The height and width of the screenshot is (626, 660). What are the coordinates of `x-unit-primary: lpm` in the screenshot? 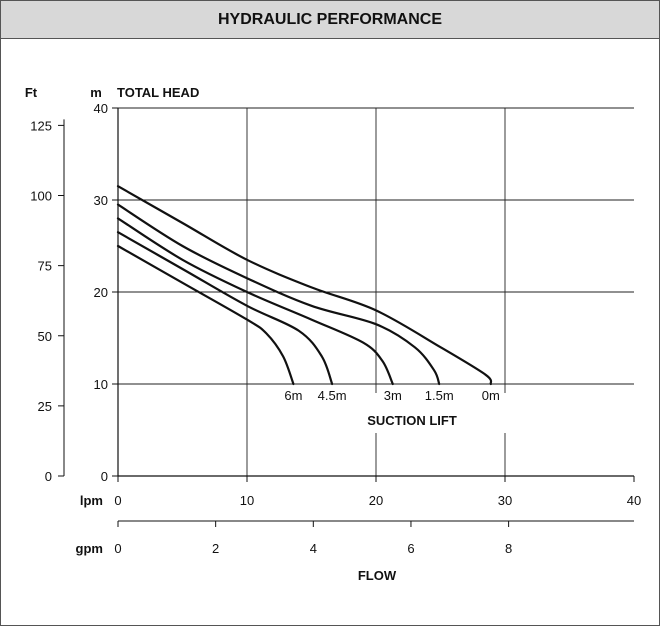 It's located at (91, 500).